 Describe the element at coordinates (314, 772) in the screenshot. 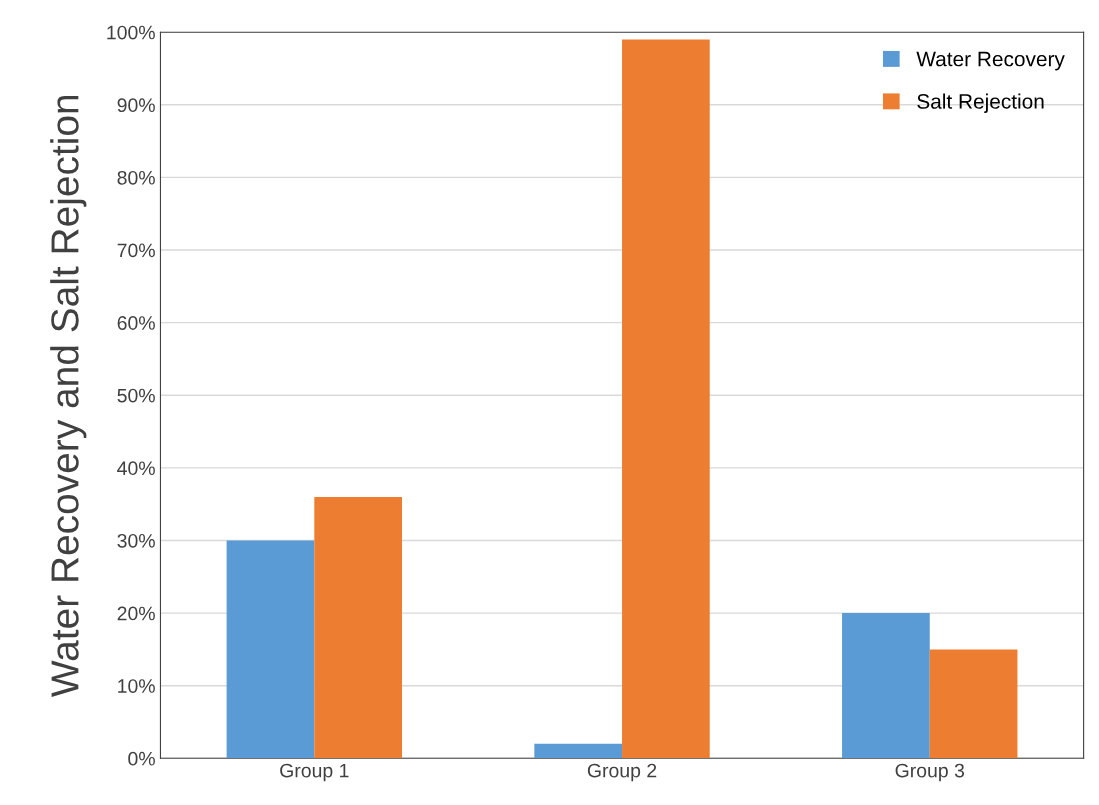

I see `x-tick-label: Group 1` at that location.